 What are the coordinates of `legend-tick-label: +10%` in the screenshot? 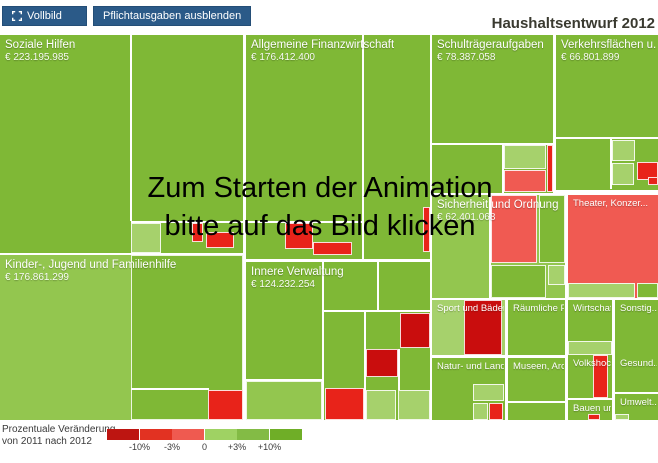 It's located at (269, 447).